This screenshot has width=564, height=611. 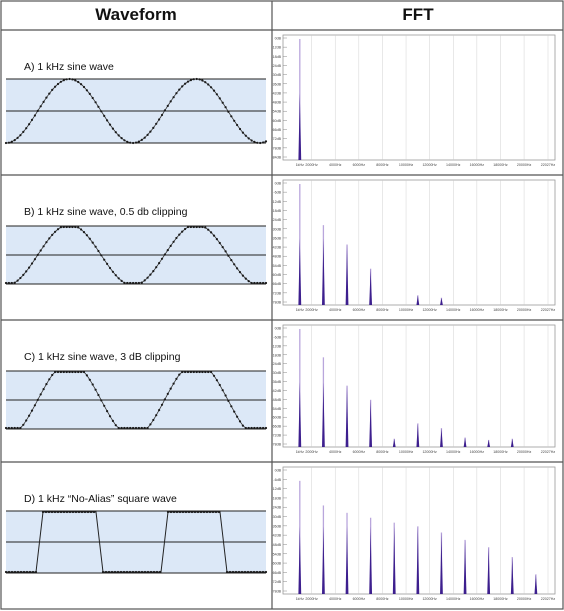 What do you see at coordinates (278, 471) in the screenshot?
I see `fft-y-tick-label: 0dB` at bounding box center [278, 471].